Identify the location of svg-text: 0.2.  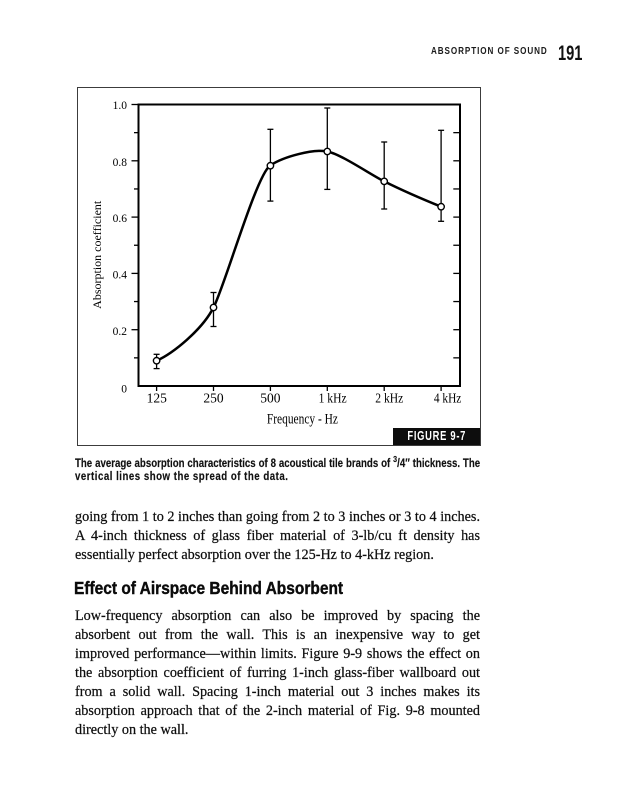
(120, 332).